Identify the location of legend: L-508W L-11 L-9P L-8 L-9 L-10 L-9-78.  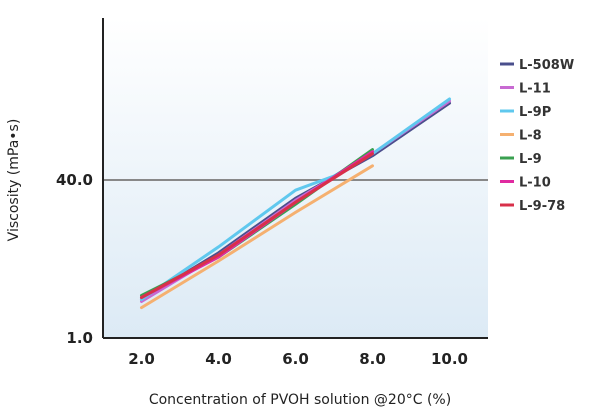
(537, 136).